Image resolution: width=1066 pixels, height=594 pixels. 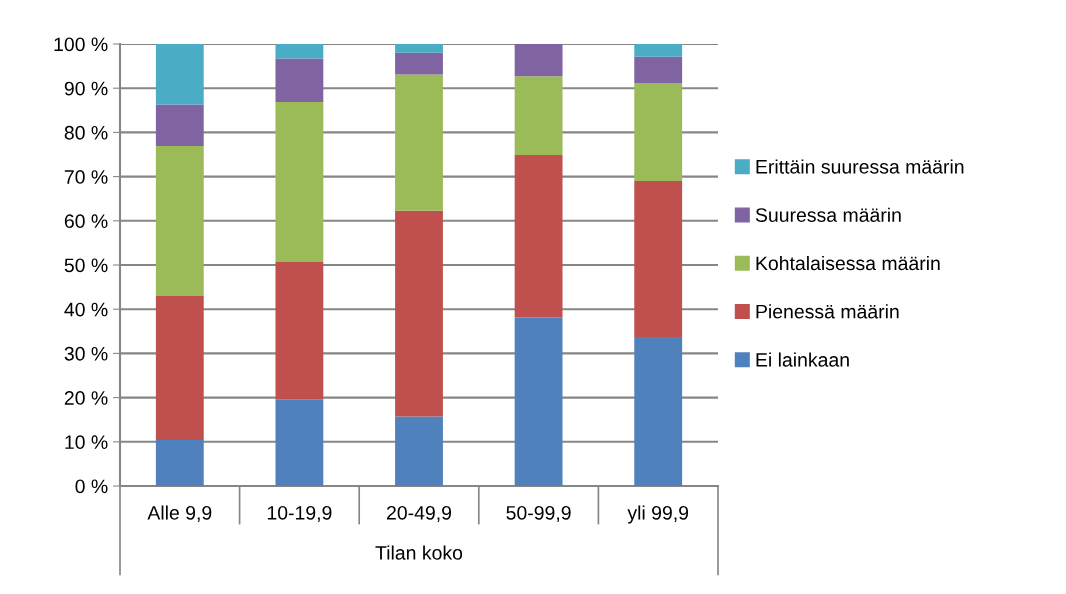 What do you see at coordinates (827, 311) in the screenshot?
I see `legend-label: Pienessä määrin` at bounding box center [827, 311].